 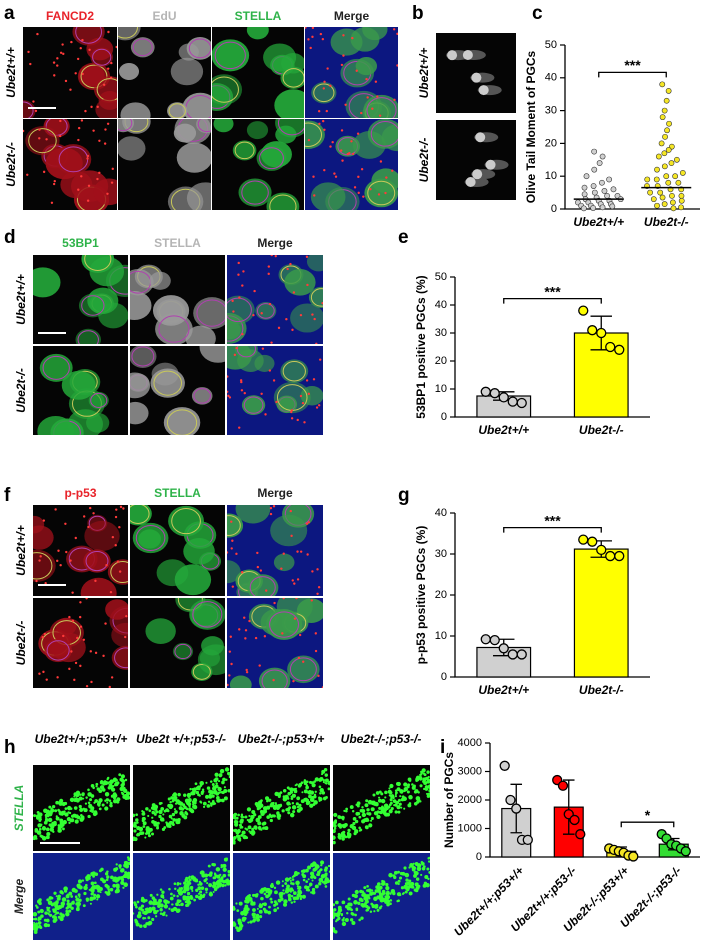 I want to click on x-tick-label: Ube2t+/+, so click(x=503, y=690).